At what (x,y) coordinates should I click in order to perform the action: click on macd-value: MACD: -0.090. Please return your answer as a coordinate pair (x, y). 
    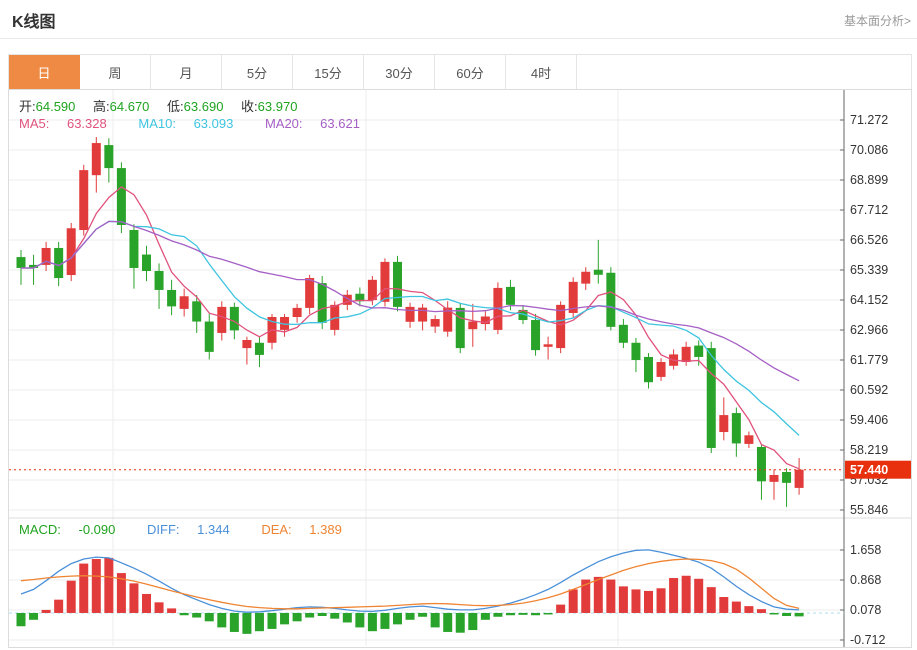
    Looking at the image, I should click on (67, 529).